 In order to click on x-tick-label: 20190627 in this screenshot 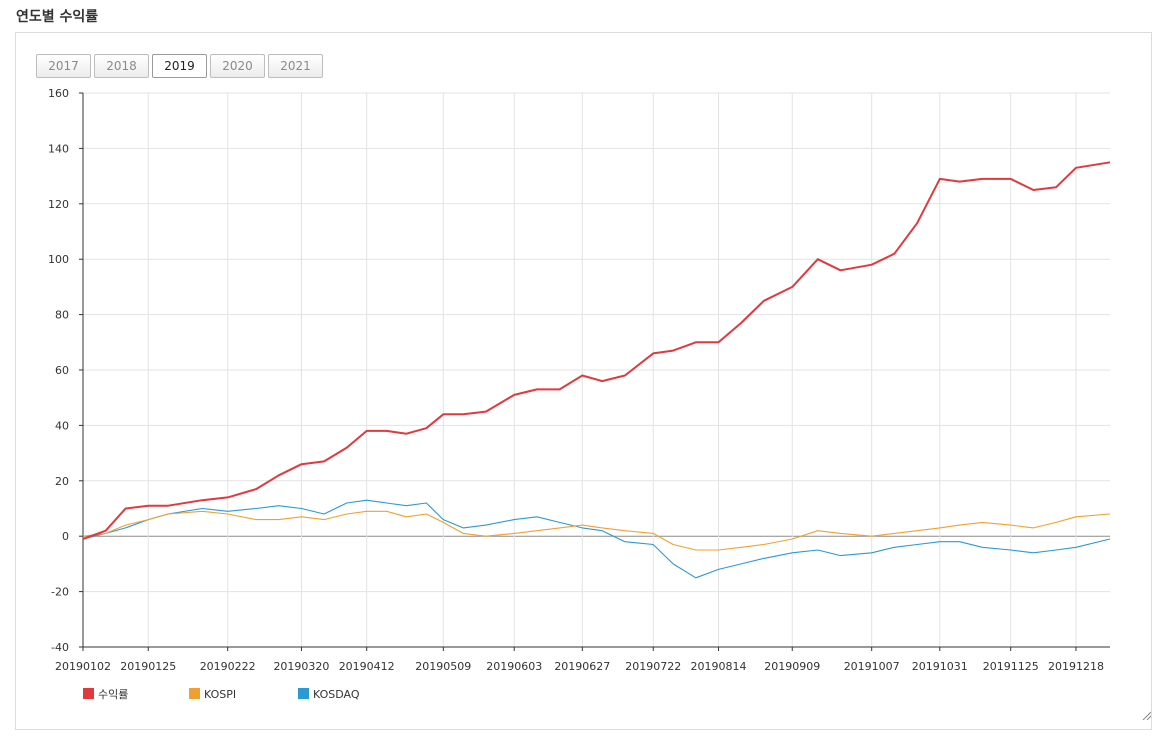, I will do `click(582, 666)`.